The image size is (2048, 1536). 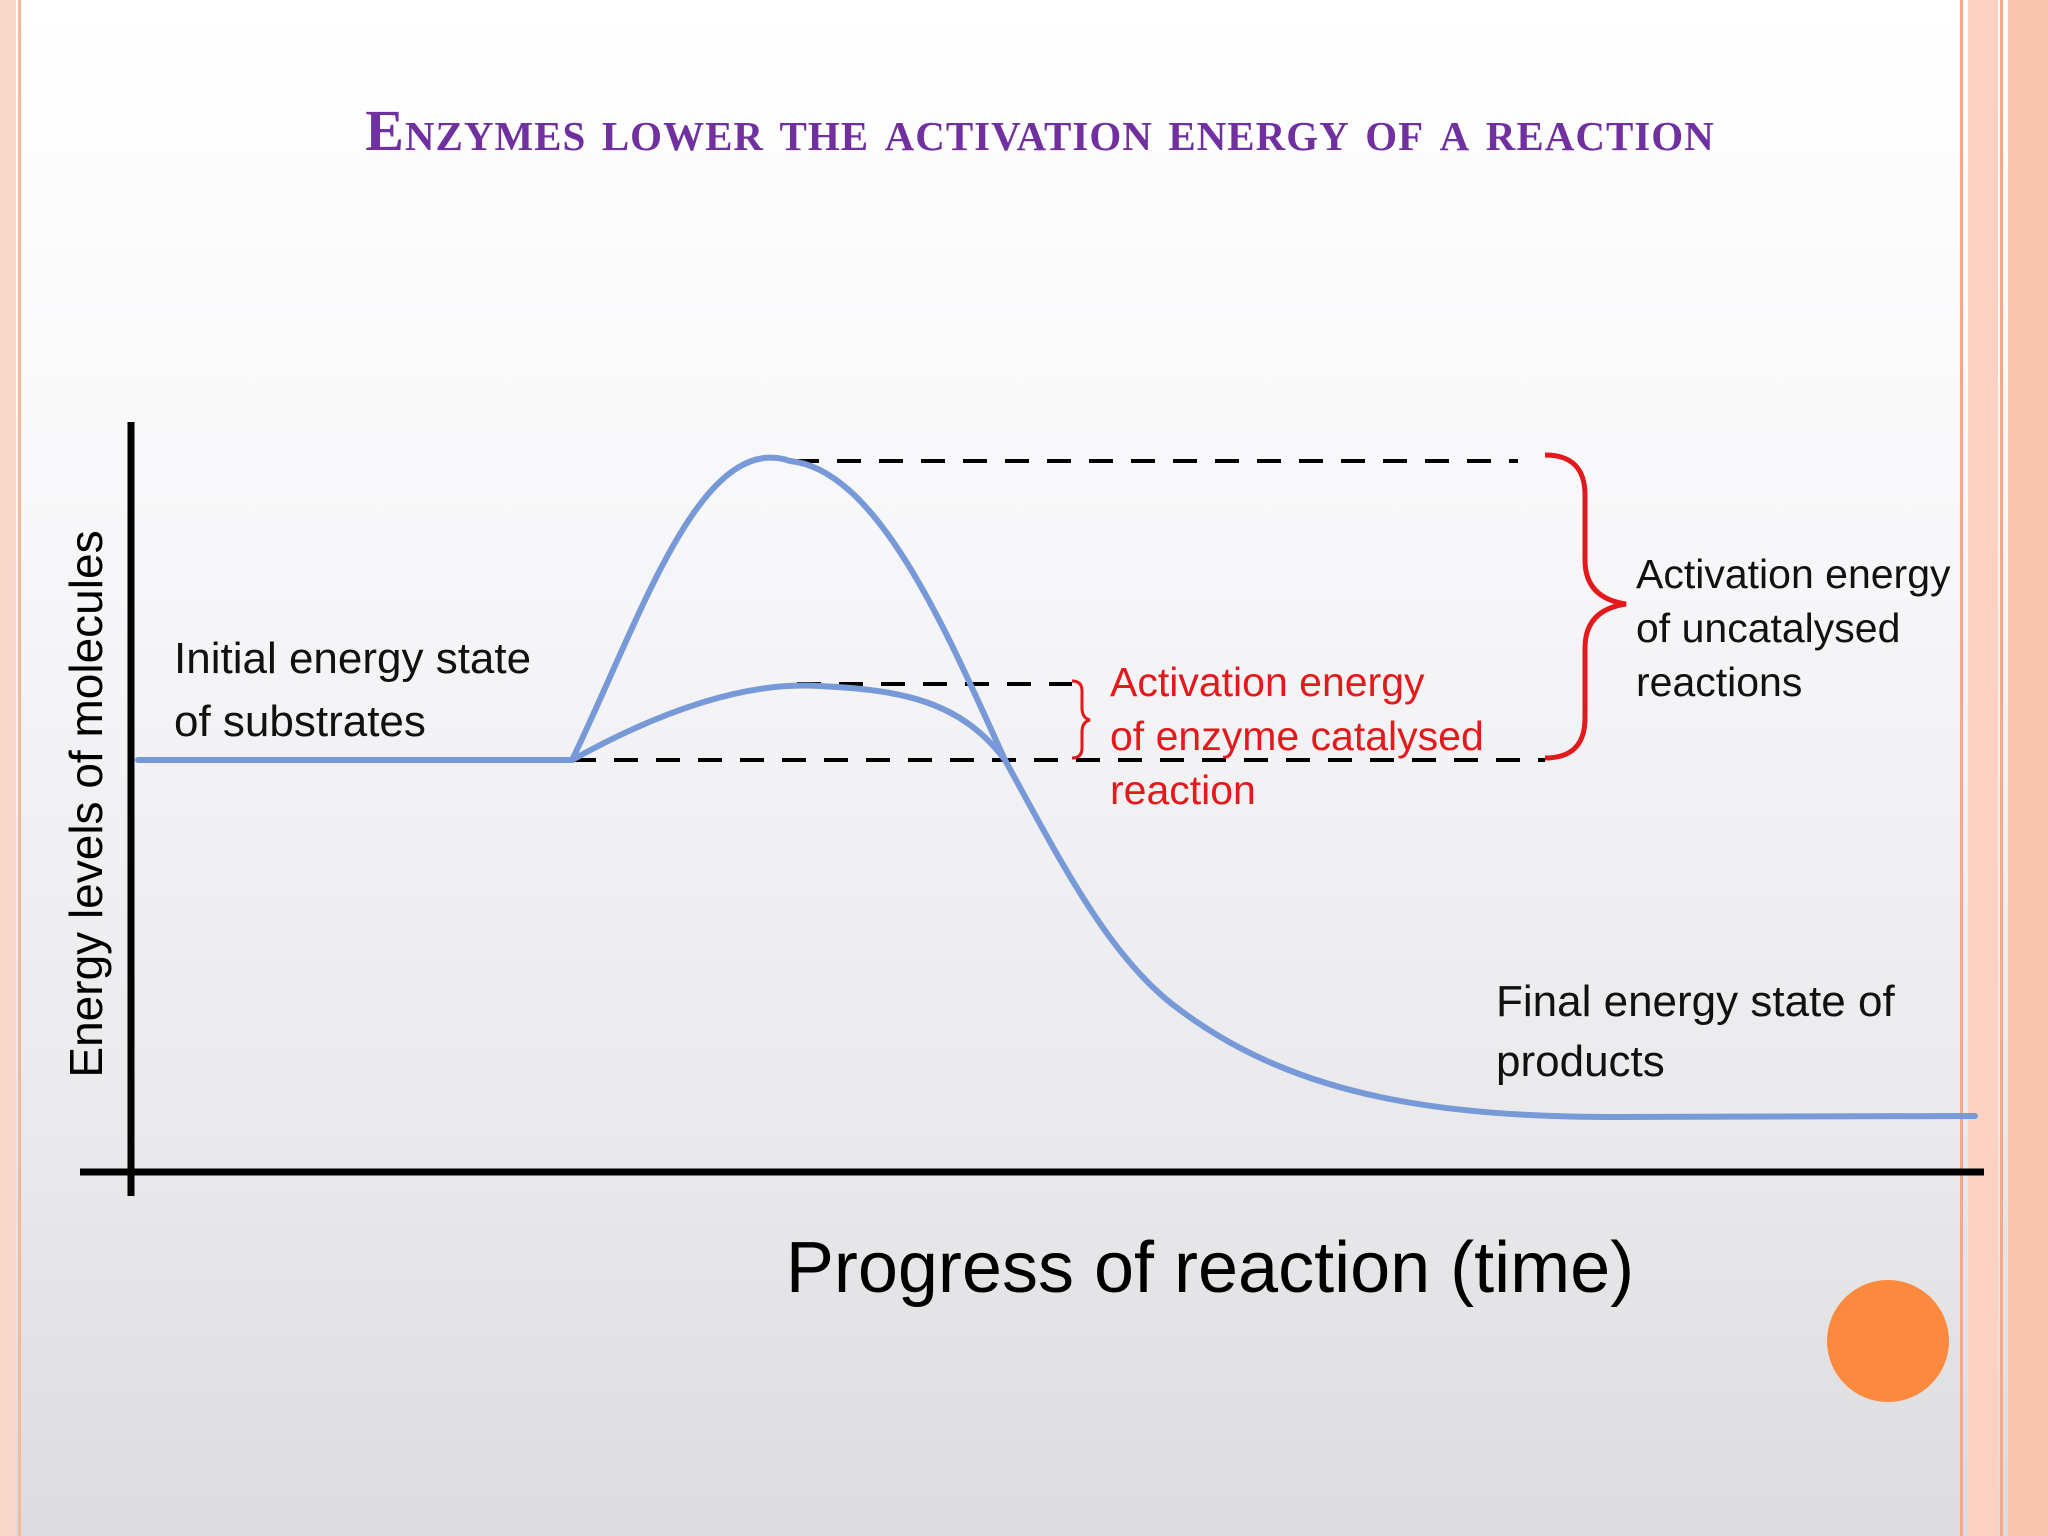 What do you see at coordinates (1701, 1031) in the screenshot?
I see `final-state-label: Final energy state of products` at bounding box center [1701, 1031].